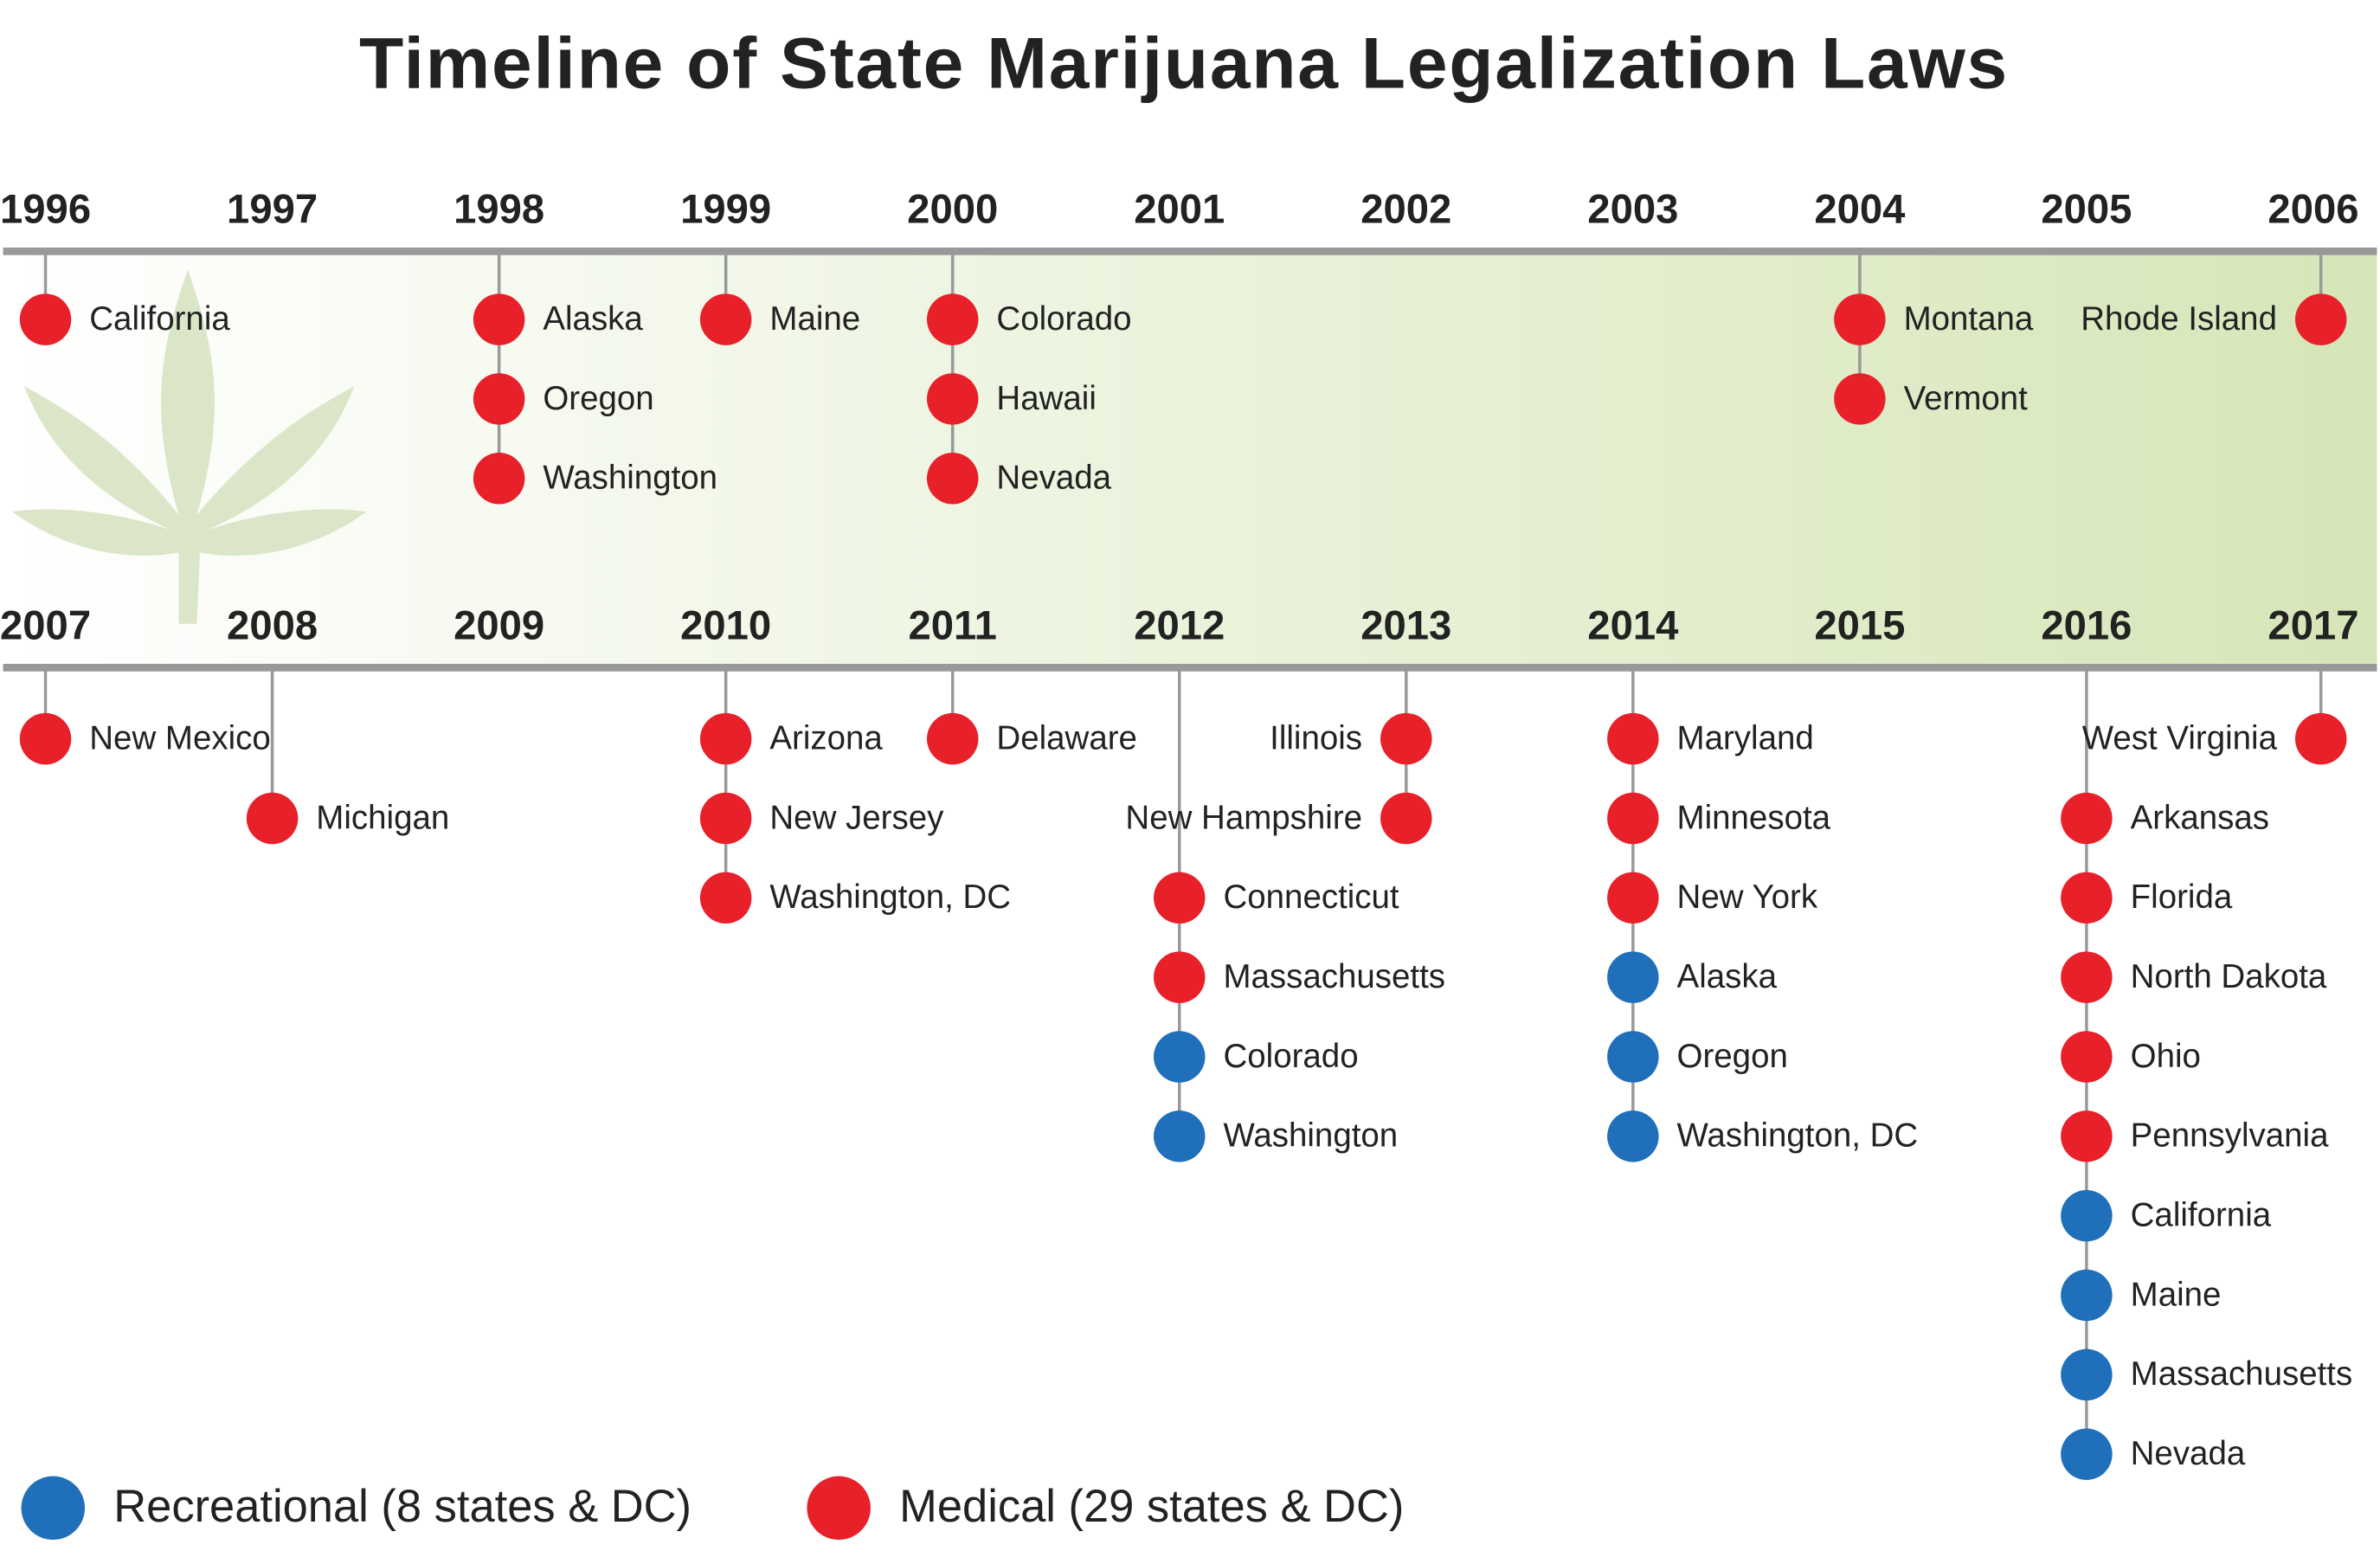 This screenshot has height=1564, width=2380. What do you see at coordinates (1969, 319) in the screenshot?
I see `state-label: Montana` at bounding box center [1969, 319].